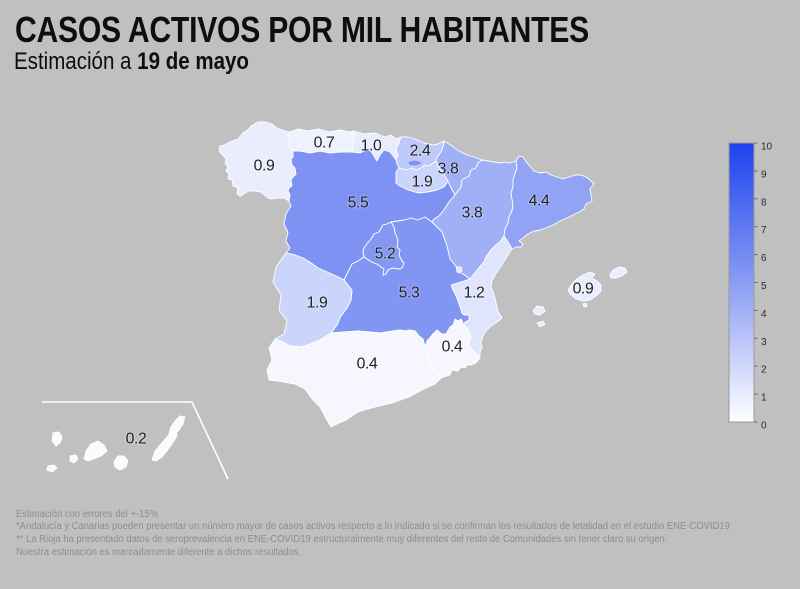 The width and height of the screenshot is (800, 589). I want to click on svg-text: 7, so click(764, 230).